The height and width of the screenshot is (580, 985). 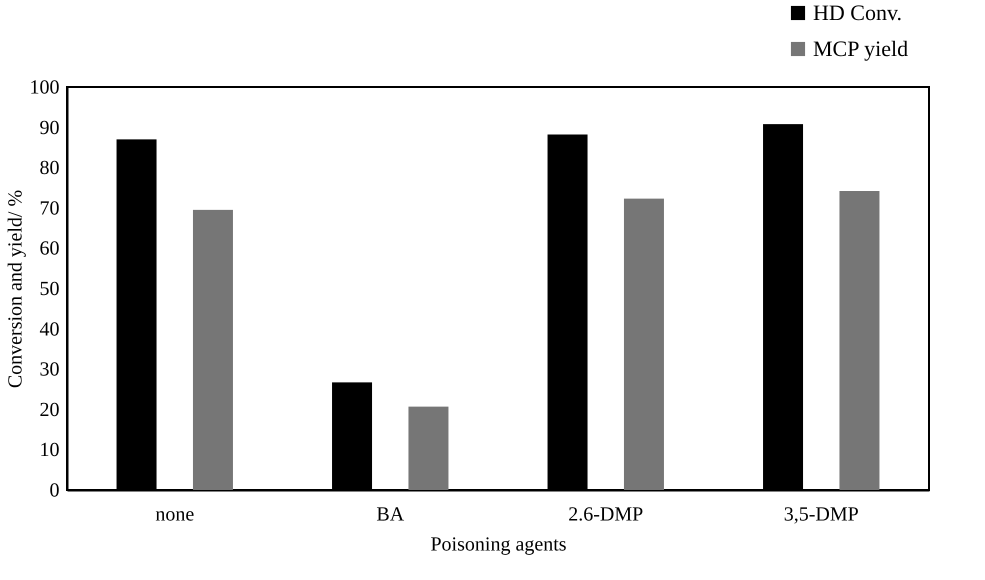 What do you see at coordinates (50, 208) in the screenshot?
I see `y-tick-label: 70` at bounding box center [50, 208].